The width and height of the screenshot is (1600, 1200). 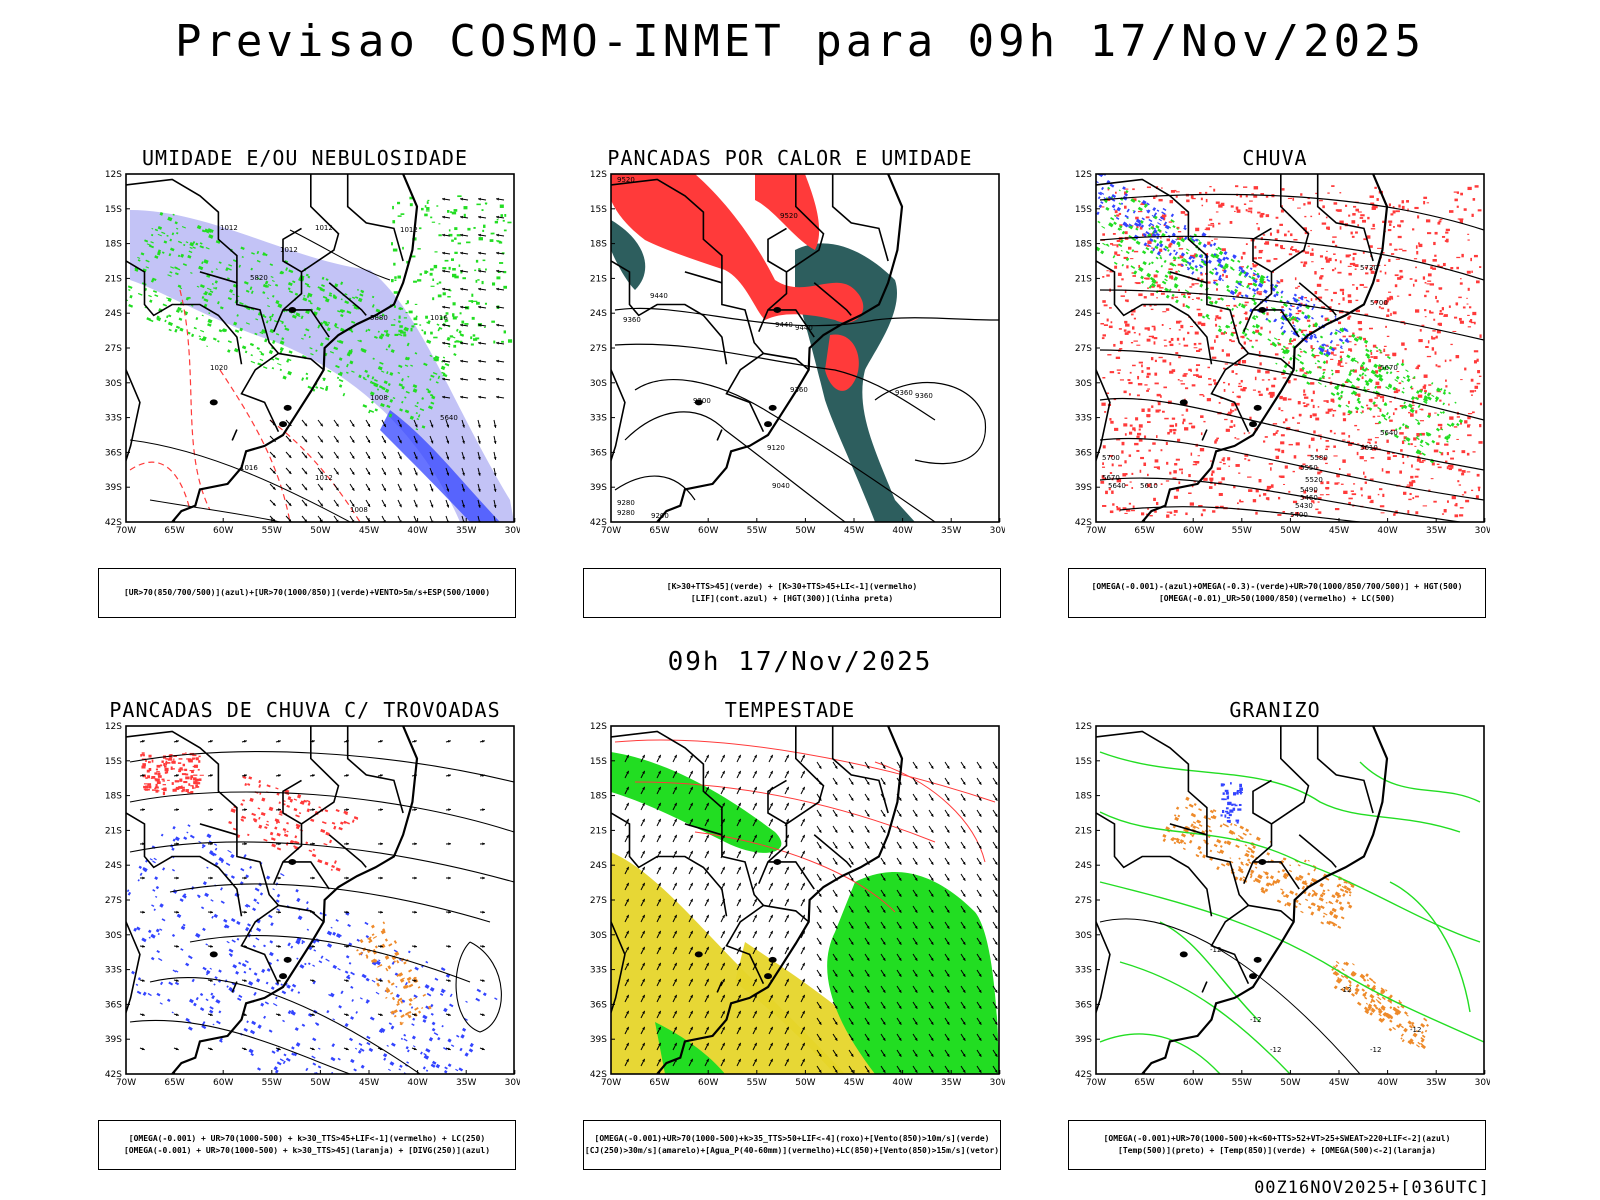 What do you see at coordinates (321, 862) in the screenshot?
I see `lc250-contour` at bounding box center [321, 862].